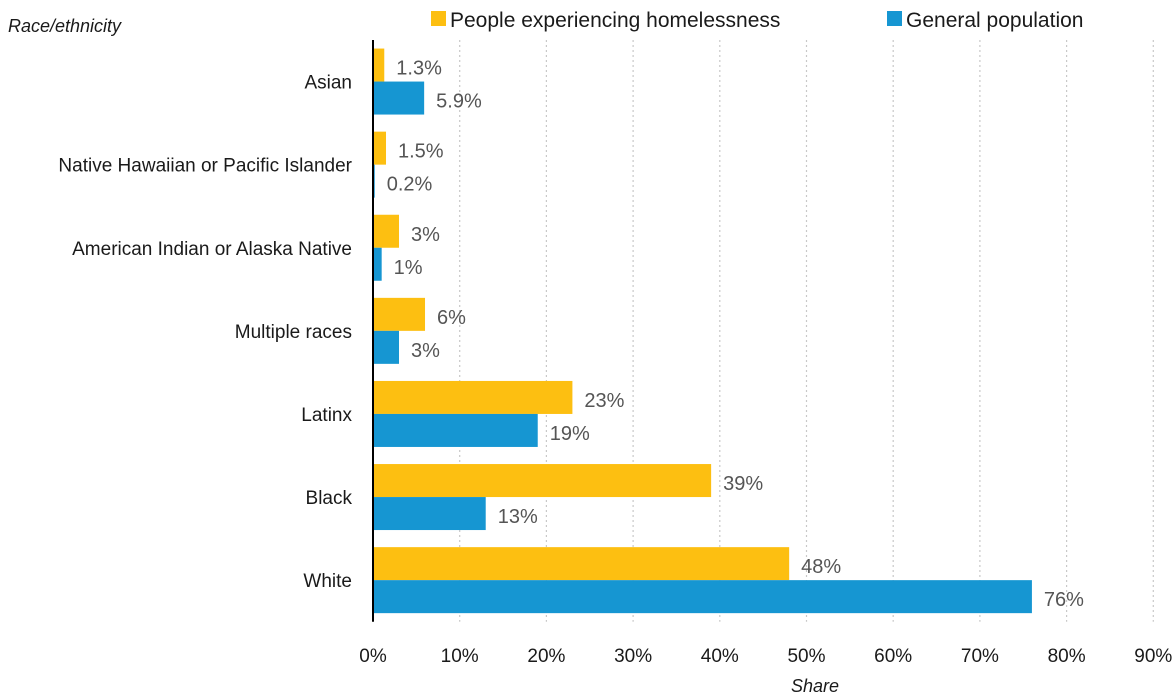 Image resolution: width=1172 pixels, height=698 pixels. I want to click on category-label: Asian, so click(328, 83).